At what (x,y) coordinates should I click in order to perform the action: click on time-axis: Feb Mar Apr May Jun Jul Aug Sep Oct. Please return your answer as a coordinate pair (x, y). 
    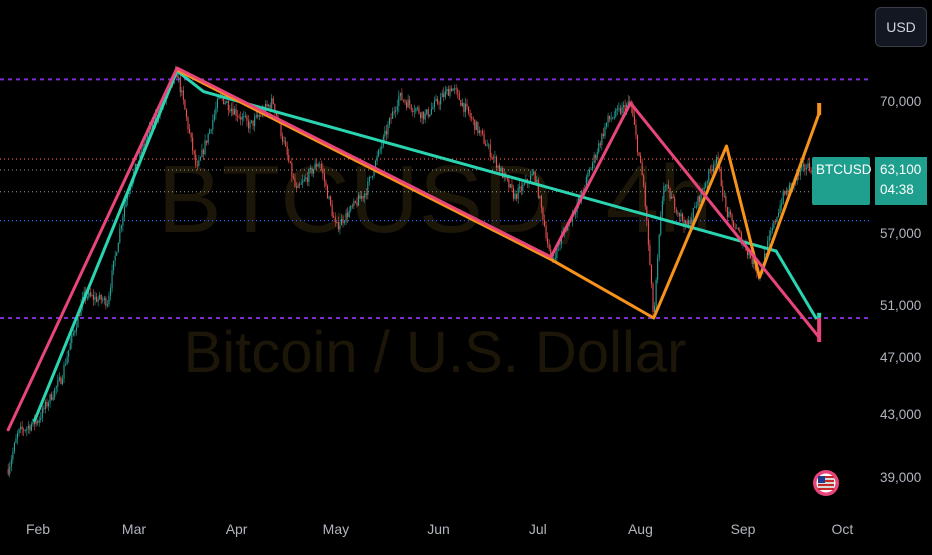
    Looking at the image, I should click on (439, 529).